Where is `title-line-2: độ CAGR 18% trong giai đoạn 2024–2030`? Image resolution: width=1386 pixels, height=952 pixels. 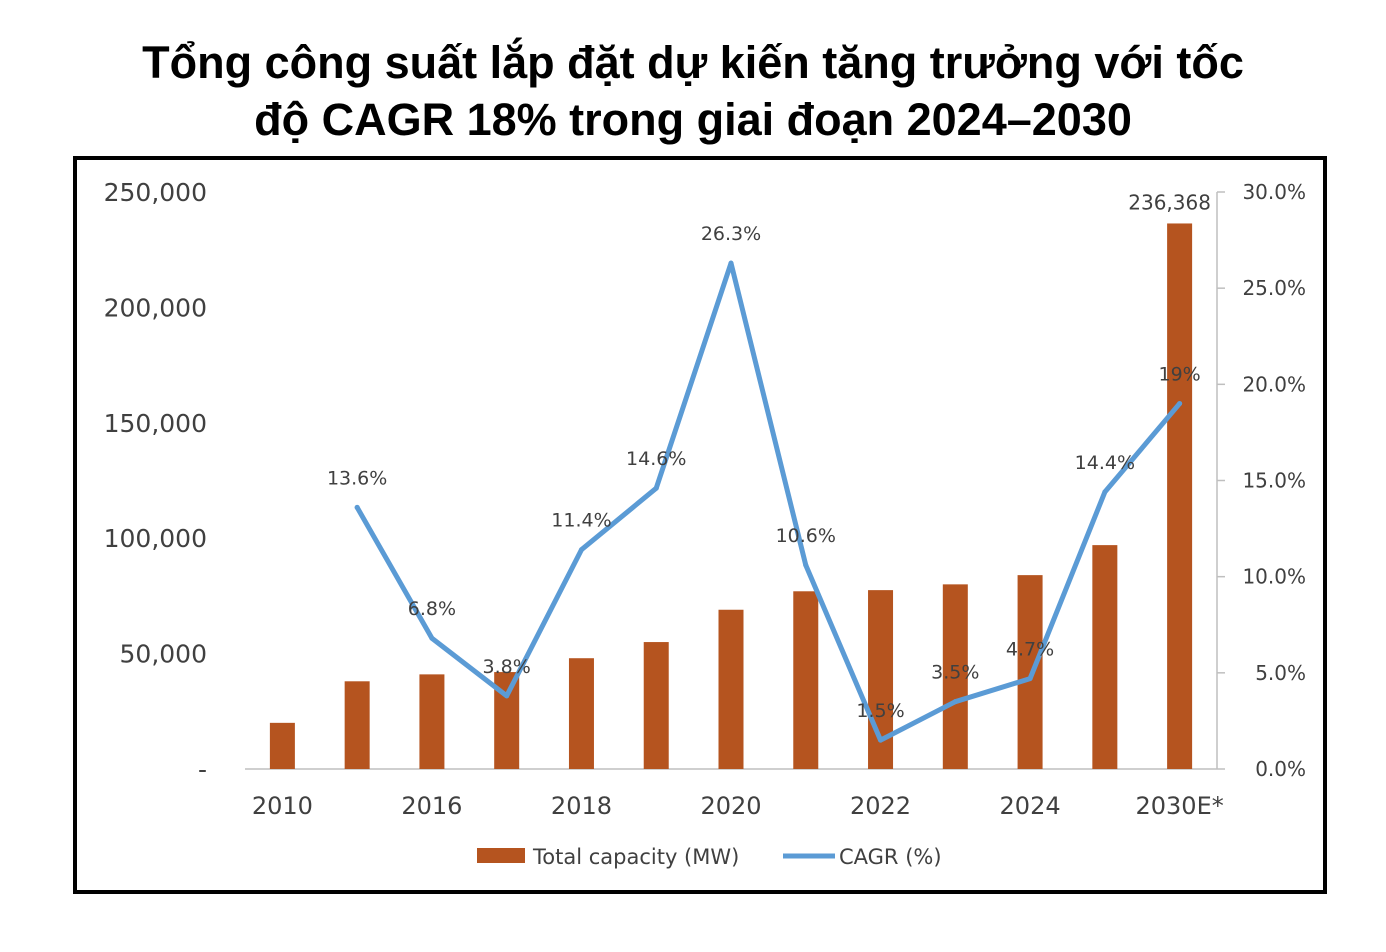 title-line-2: độ CAGR 18% trong giai đoạn 2024–2030 is located at coordinates (693, 119).